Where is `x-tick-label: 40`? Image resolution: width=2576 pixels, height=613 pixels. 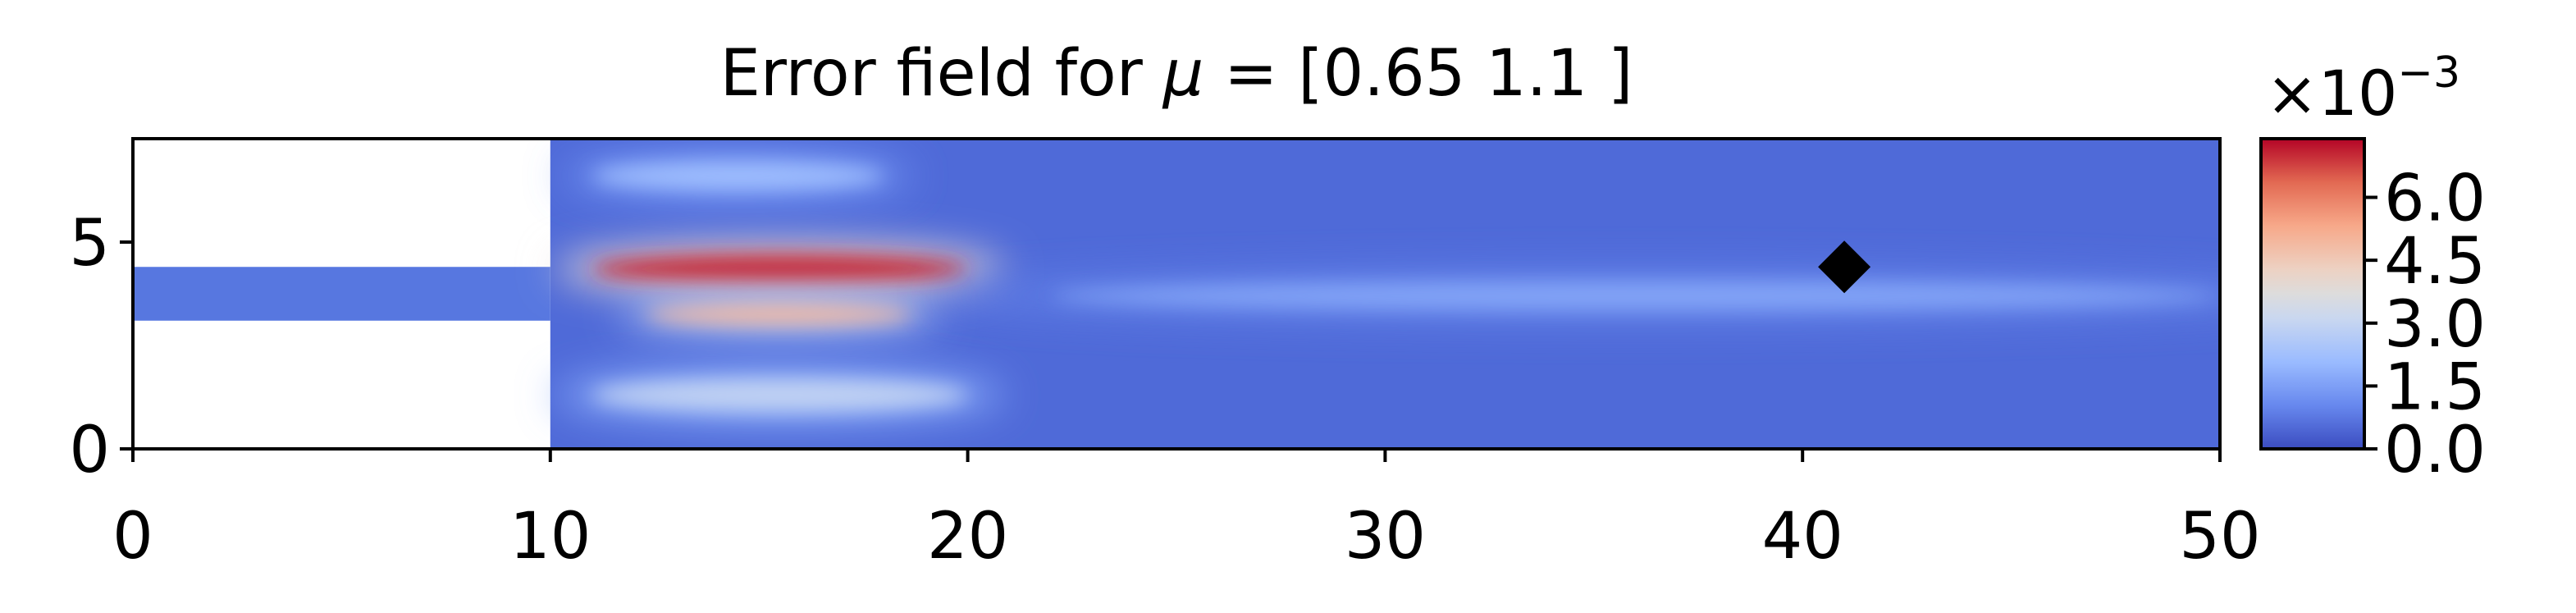 x-tick-label: 40 is located at coordinates (1803, 537).